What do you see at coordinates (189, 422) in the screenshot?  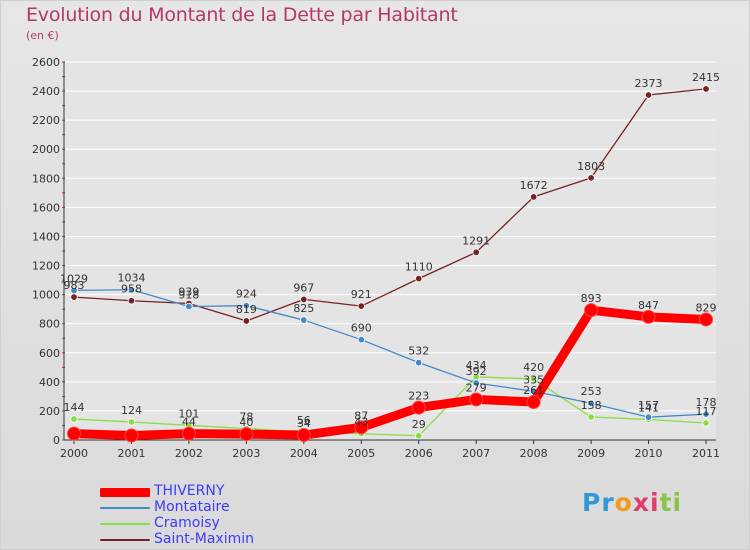 I see `data-label: 44` at bounding box center [189, 422].